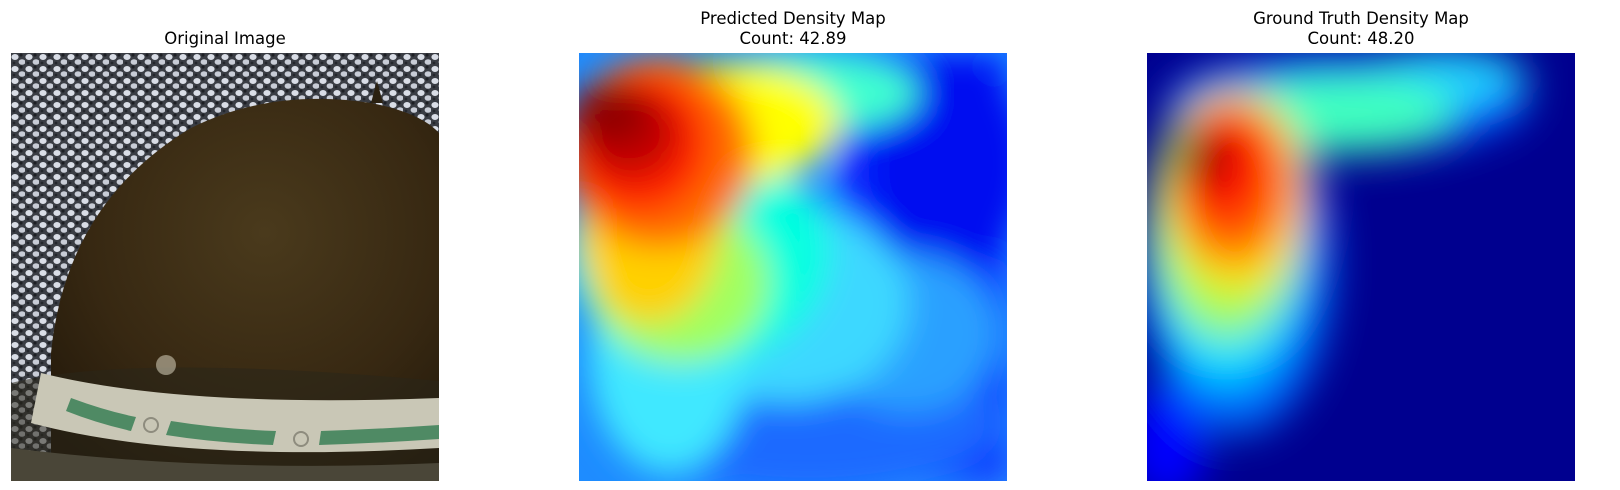  Describe the element at coordinates (1361, 18) in the screenshot. I see `panel-title: Ground Truth Density Map` at that location.